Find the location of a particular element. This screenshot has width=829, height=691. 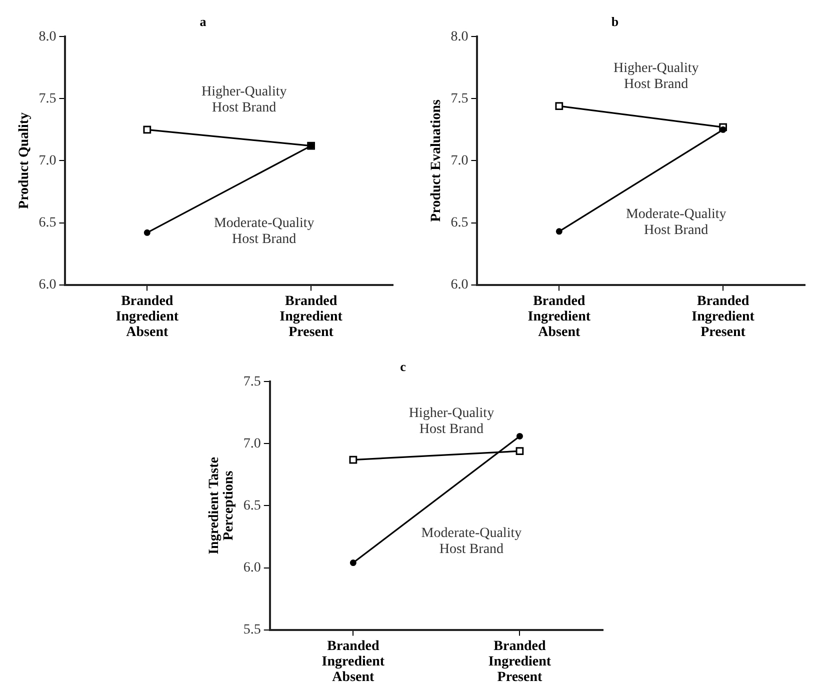

y-axis-title: Product Quality is located at coordinates (24, 160).